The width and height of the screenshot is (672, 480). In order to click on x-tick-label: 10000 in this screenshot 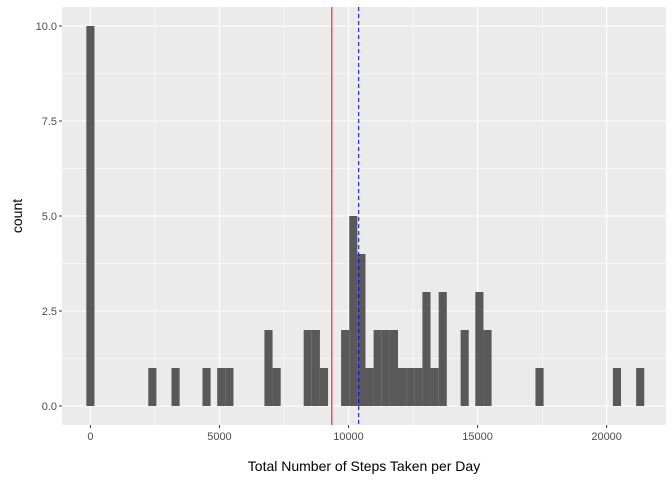, I will do `click(348, 437)`.